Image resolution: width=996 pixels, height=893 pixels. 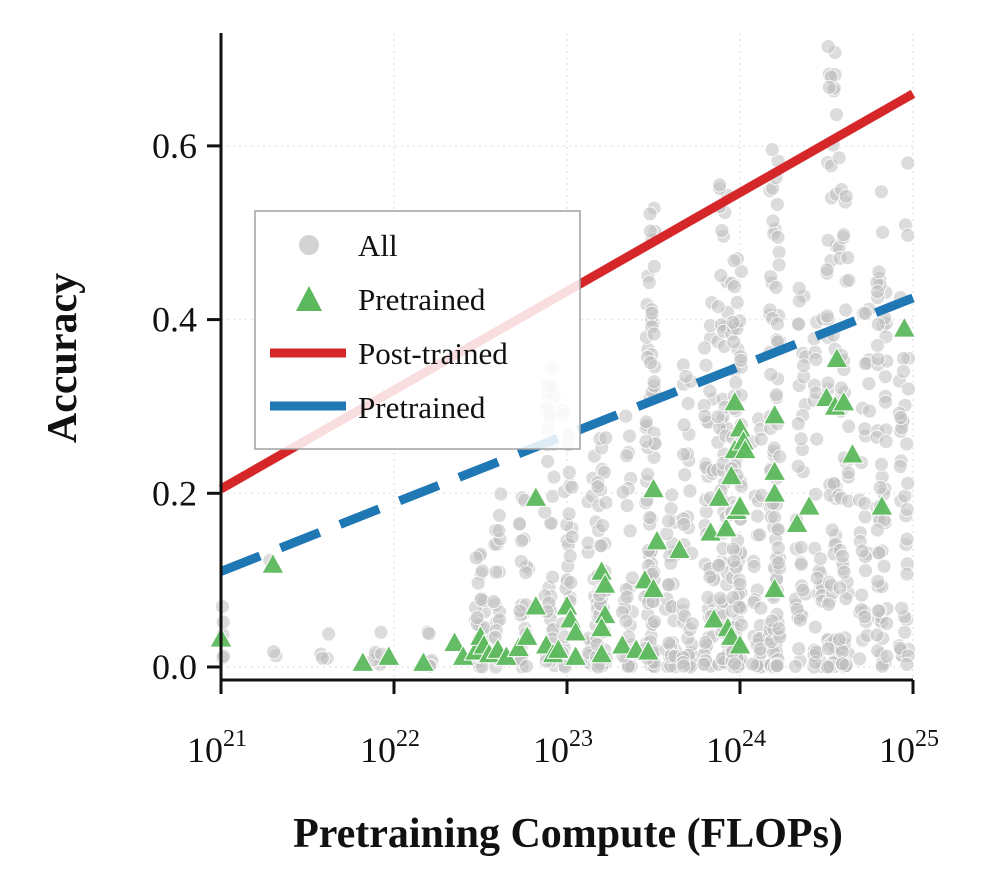 What do you see at coordinates (186, 406) in the screenshot?
I see `y-ticks: 0.0 0.2 0.4 0.6` at bounding box center [186, 406].